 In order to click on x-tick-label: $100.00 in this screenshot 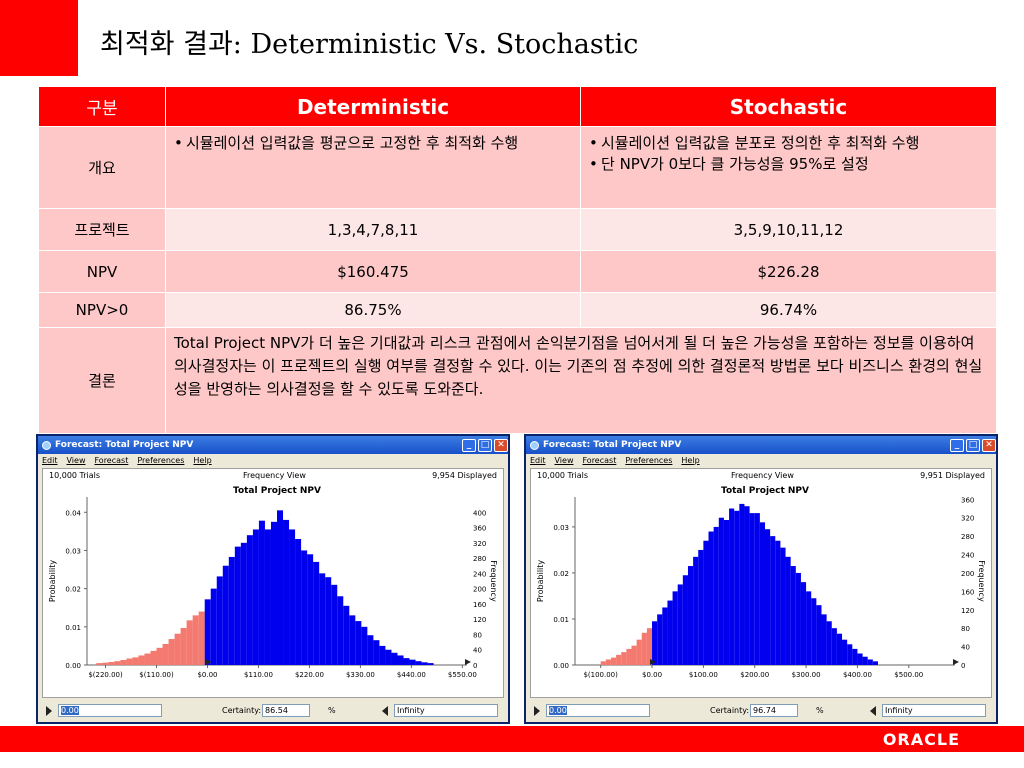, I will do `click(703, 675)`.